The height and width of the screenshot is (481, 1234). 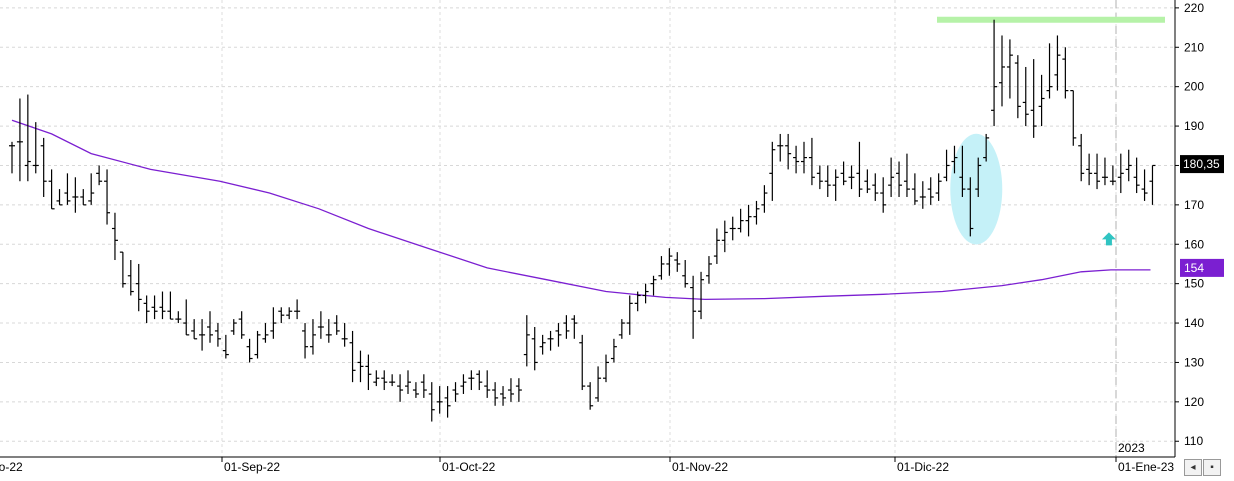 I want to click on ma-value-tag, so click(x=1202, y=267).